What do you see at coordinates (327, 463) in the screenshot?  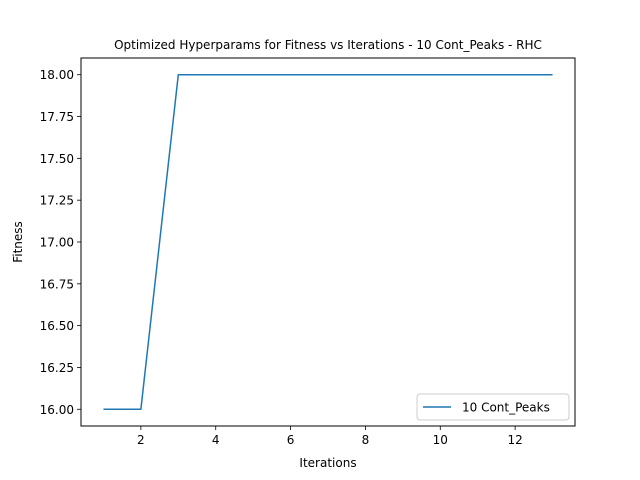 I see `x-axis-label: Iterations` at bounding box center [327, 463].